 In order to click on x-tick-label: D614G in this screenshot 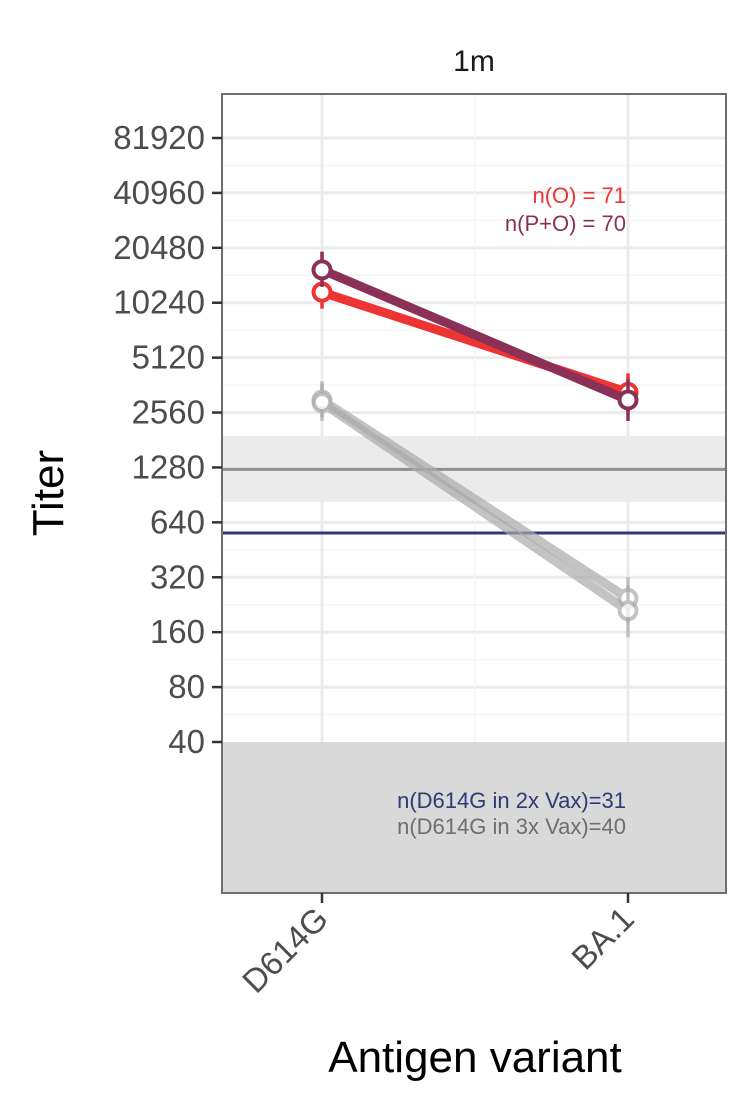, I will do `click(285, 950)`.